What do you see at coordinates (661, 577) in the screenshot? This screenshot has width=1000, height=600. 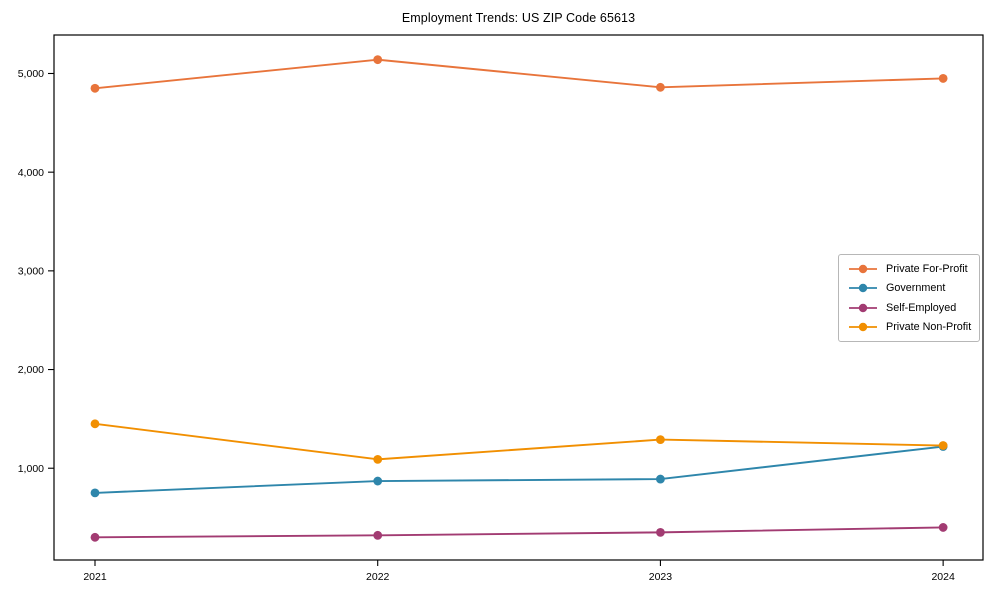 I see `x-tick-label: 2023` at bounding box center [661, 577].